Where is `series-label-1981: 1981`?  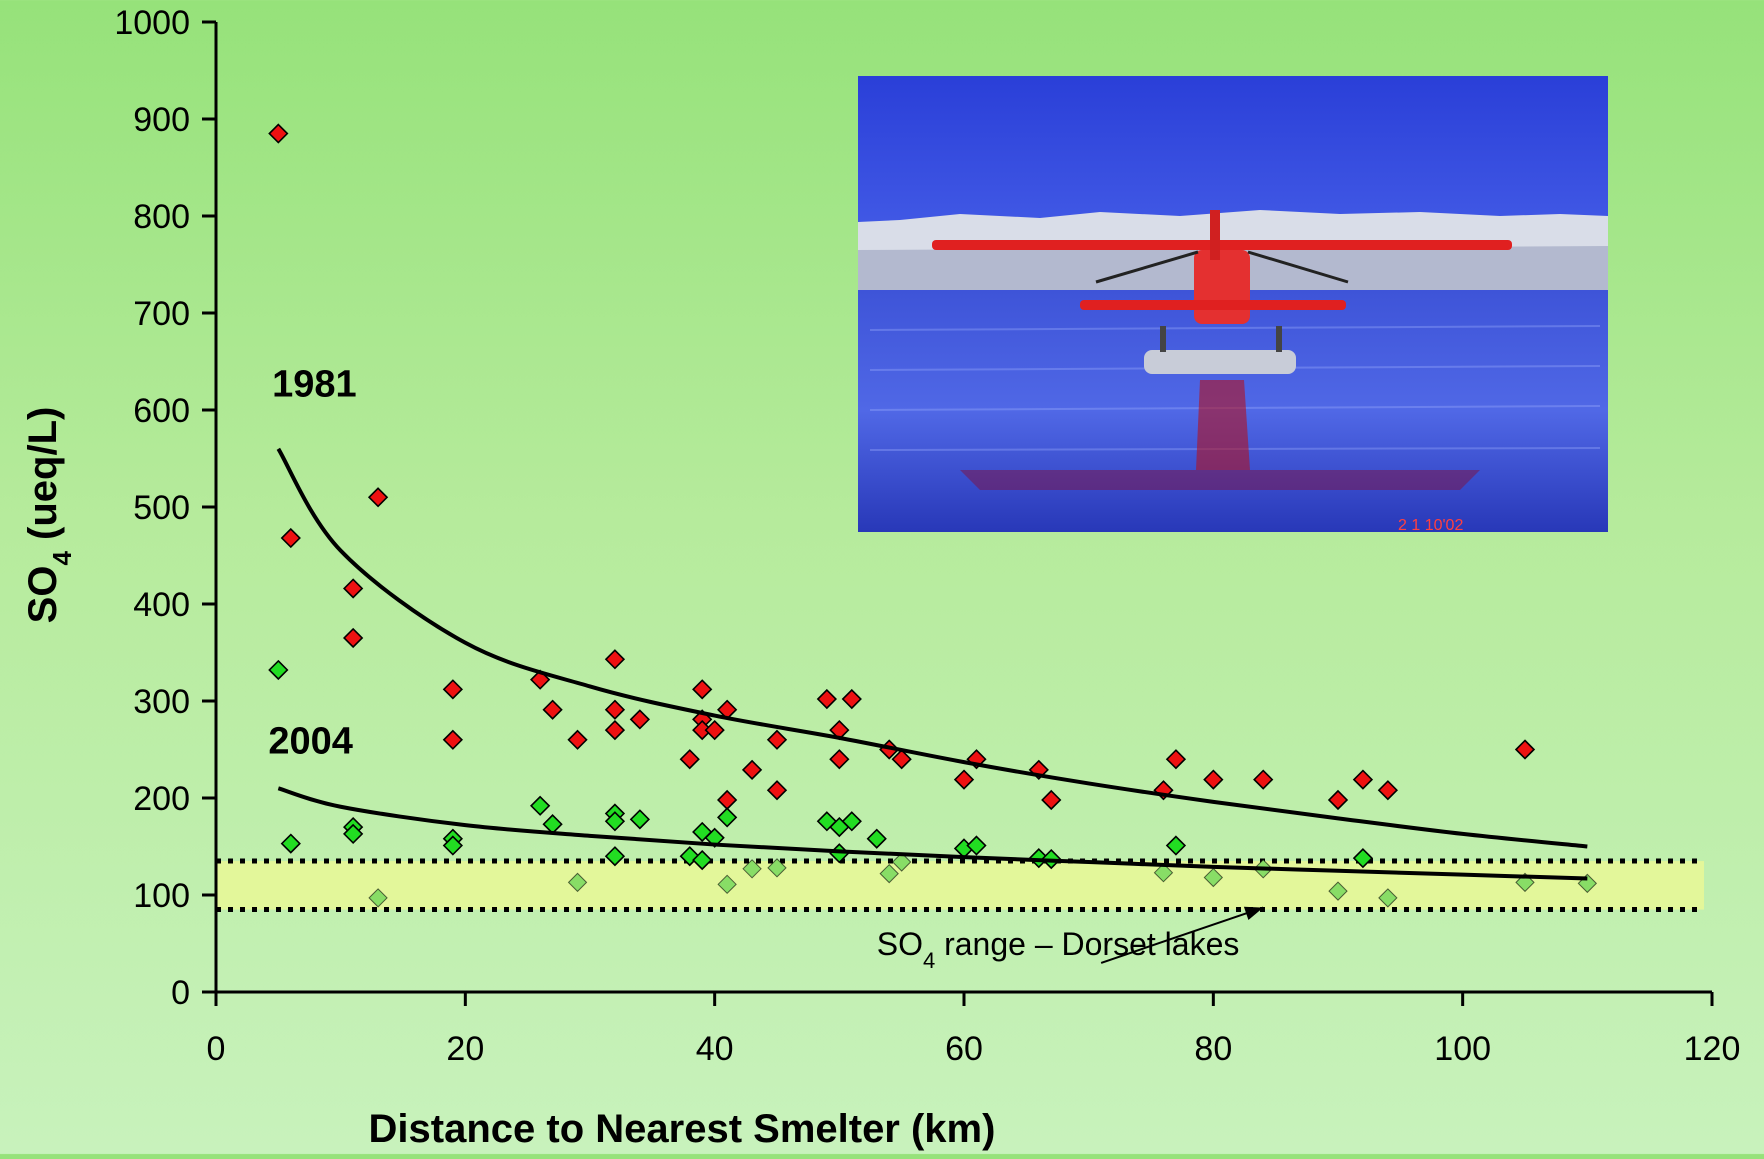
series-label-1981: 1981 is located at coordinates (314, 384).